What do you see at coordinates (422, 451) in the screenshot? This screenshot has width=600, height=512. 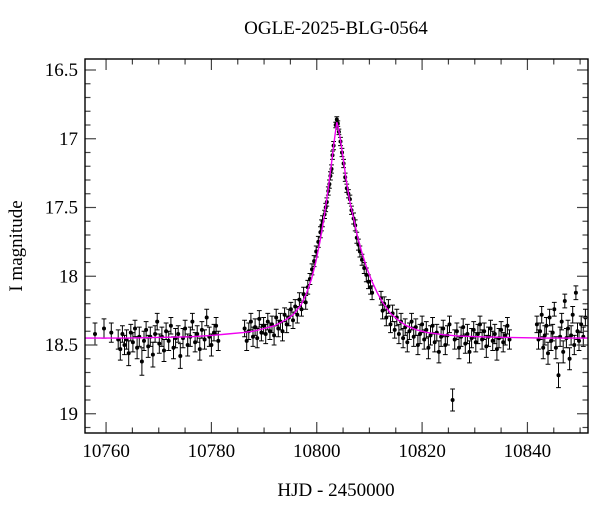 I see `x-tick-label: 10820` at bounding box center [422, 451].